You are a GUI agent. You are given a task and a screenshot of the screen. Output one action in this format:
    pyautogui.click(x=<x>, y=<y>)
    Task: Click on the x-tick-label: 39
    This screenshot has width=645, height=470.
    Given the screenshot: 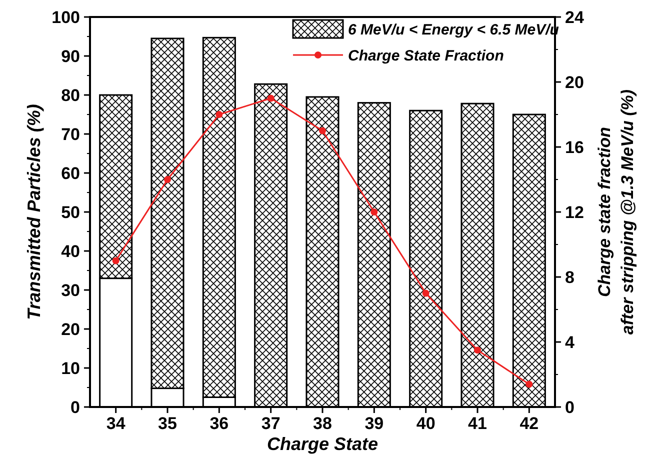 What is the action you would take?
    pyautogui.click(x=374, y=423)
    